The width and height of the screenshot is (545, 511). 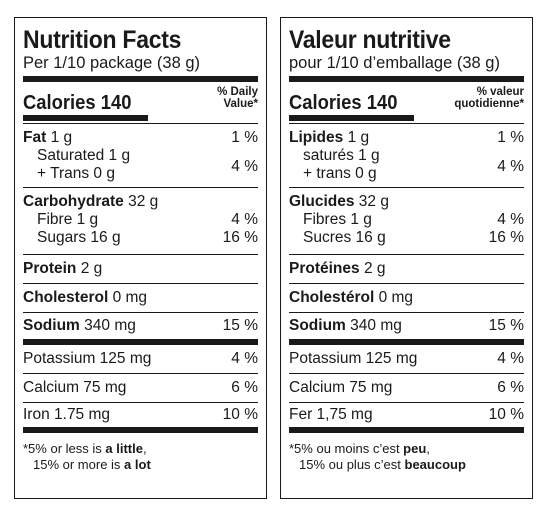 I want to click on iron-amount: Iron 1.75 mg, so click(x=67, y=414).